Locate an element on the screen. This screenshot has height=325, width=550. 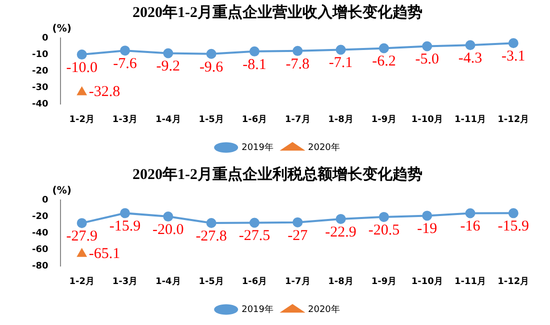
data-label: -3.1 is located at coordinates (514, 56).